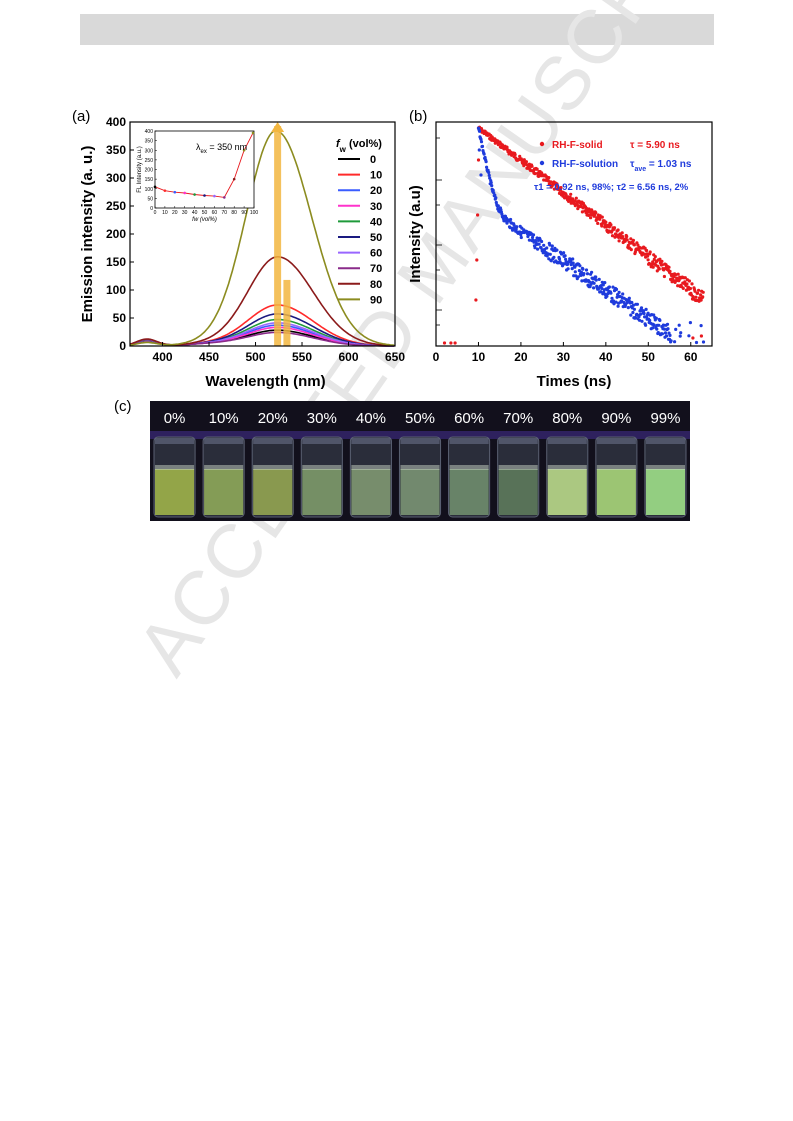 The width and height of the screenshot is (793, 1121). Describe the element at coordinates (661, 166) in the screenshot. I see `annotation-solution-tau: τave = 1.03 ns` at that location.